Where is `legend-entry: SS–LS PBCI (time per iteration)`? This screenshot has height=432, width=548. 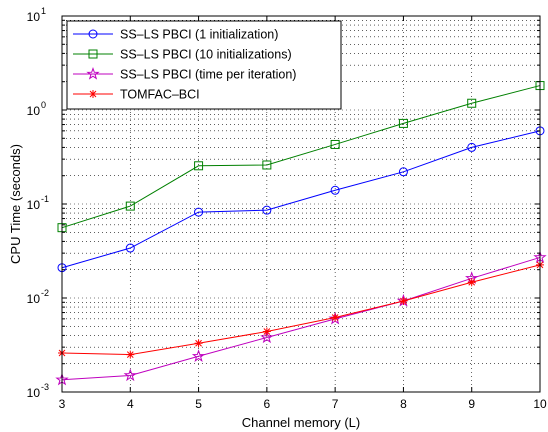 legend-entry: SS–LS PBCI (time per iteration) is located at coordinates (184, 74).